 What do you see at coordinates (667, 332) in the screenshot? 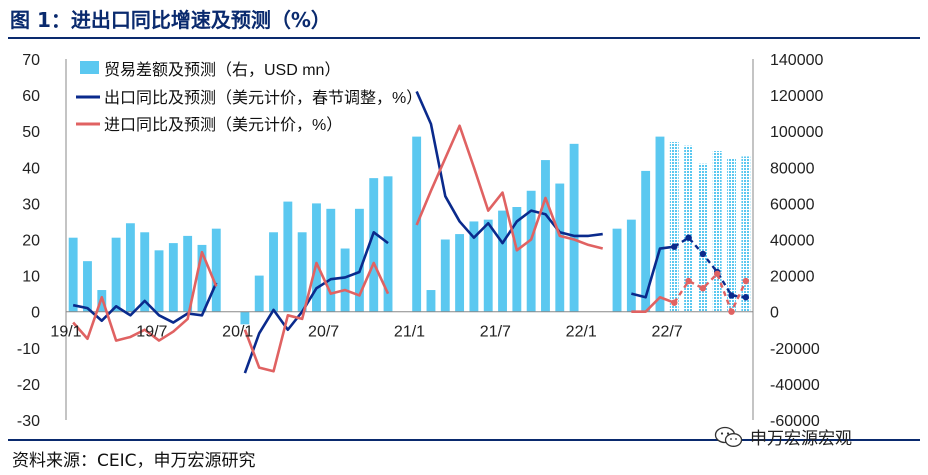
I see `x-tick-label: 22/7` at bounding box center [667, 332].